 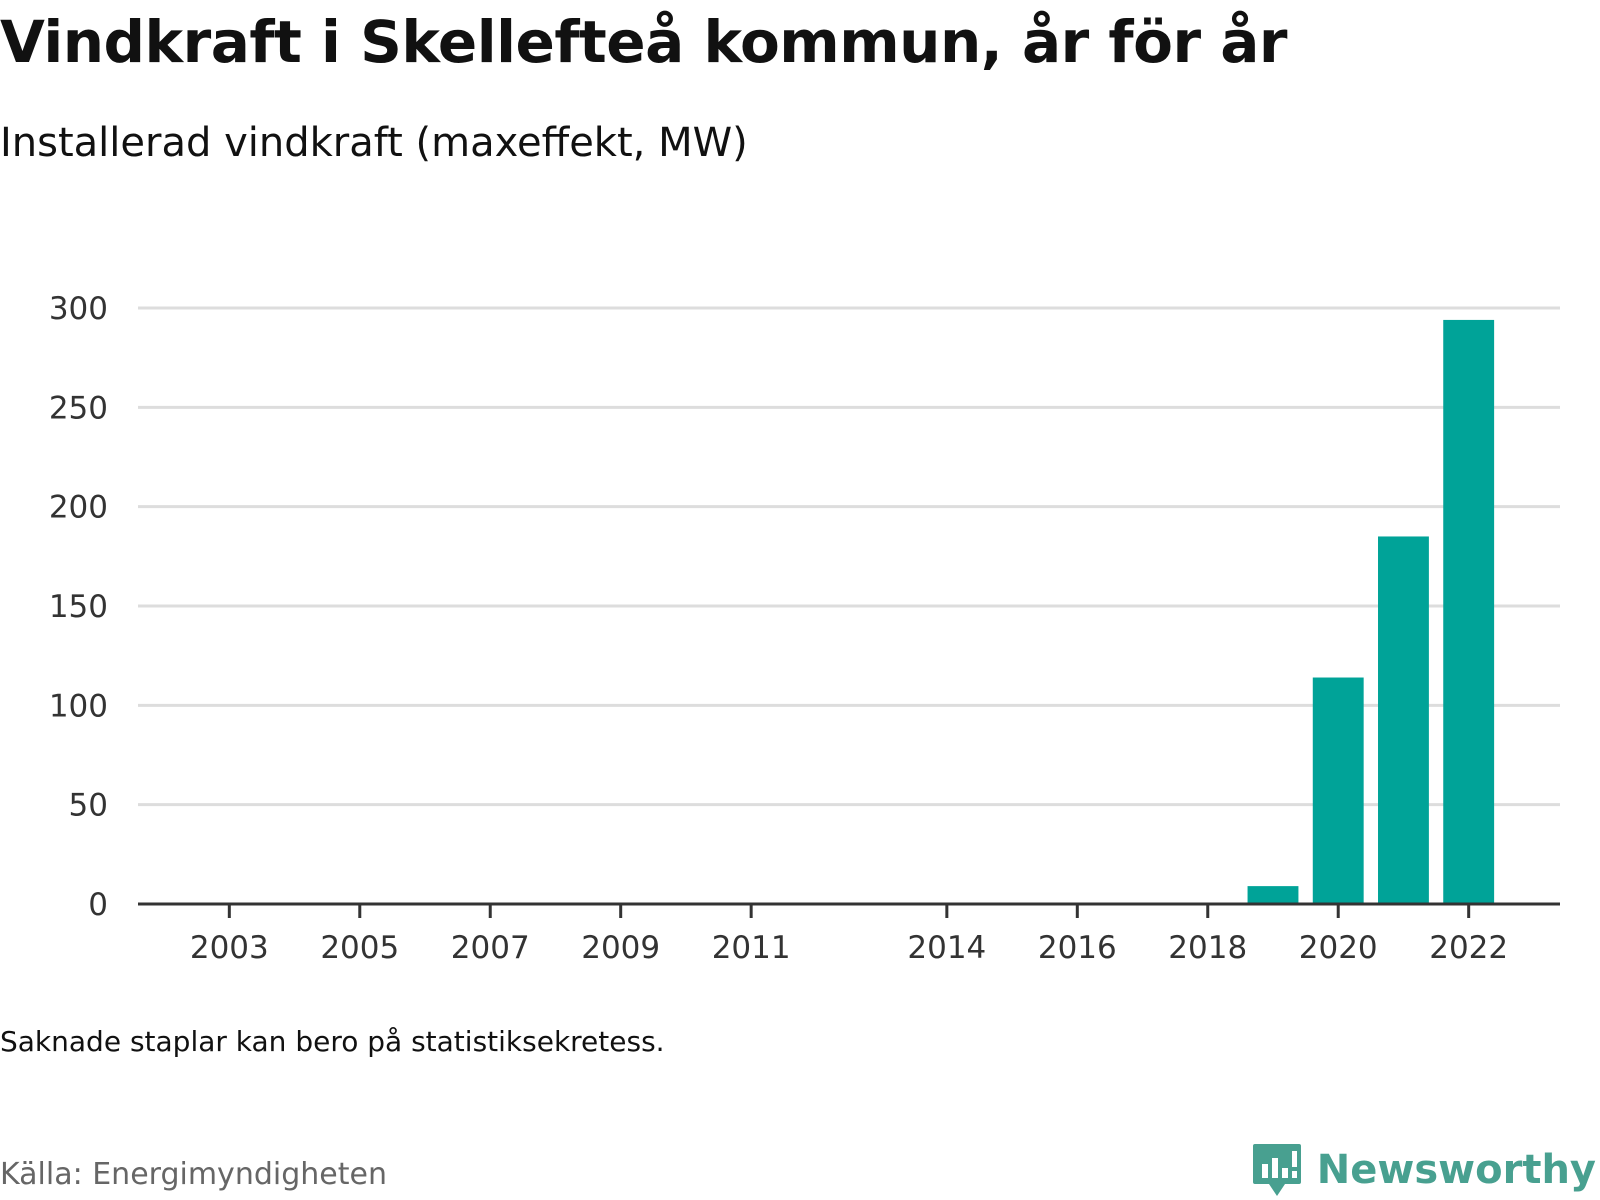 I want to click on y-tick-label: 200, so click(x=78, y=508).